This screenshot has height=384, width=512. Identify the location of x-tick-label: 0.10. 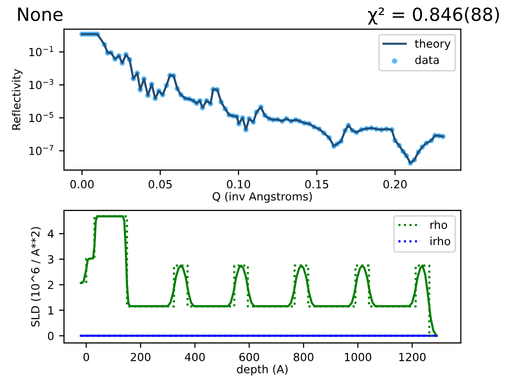
(238, 184).